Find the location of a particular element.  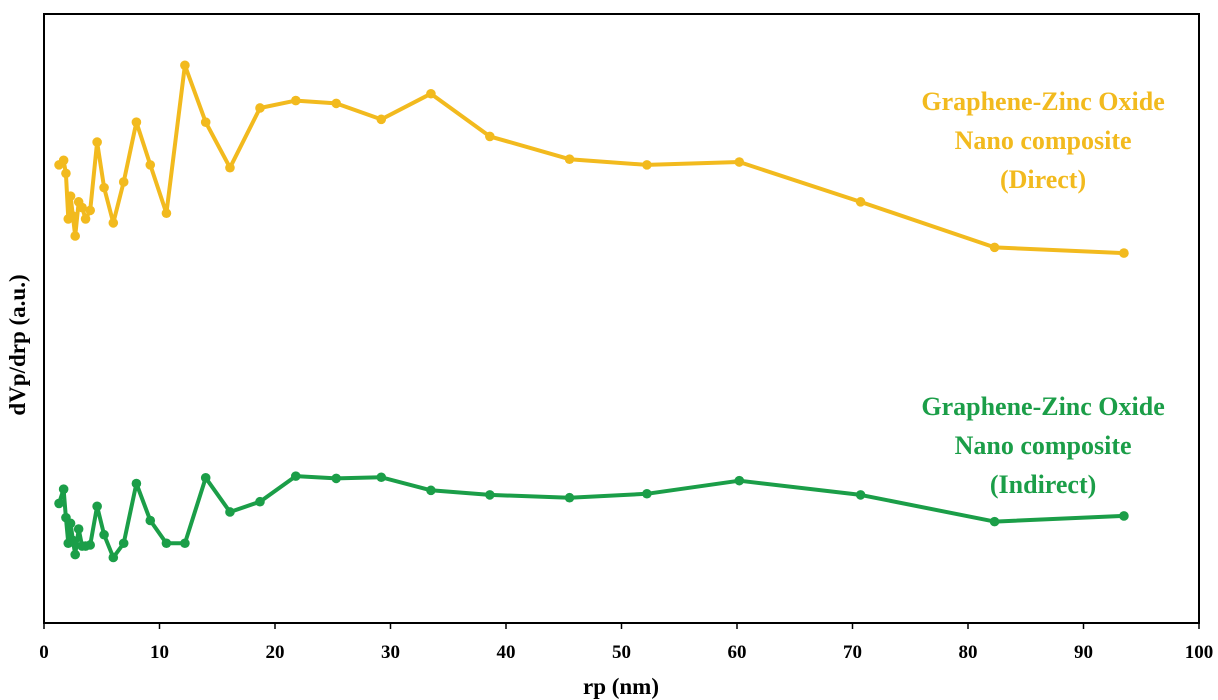

y-axis-title: dVp/drp (a.u.) is located at coordinates (17, 344).